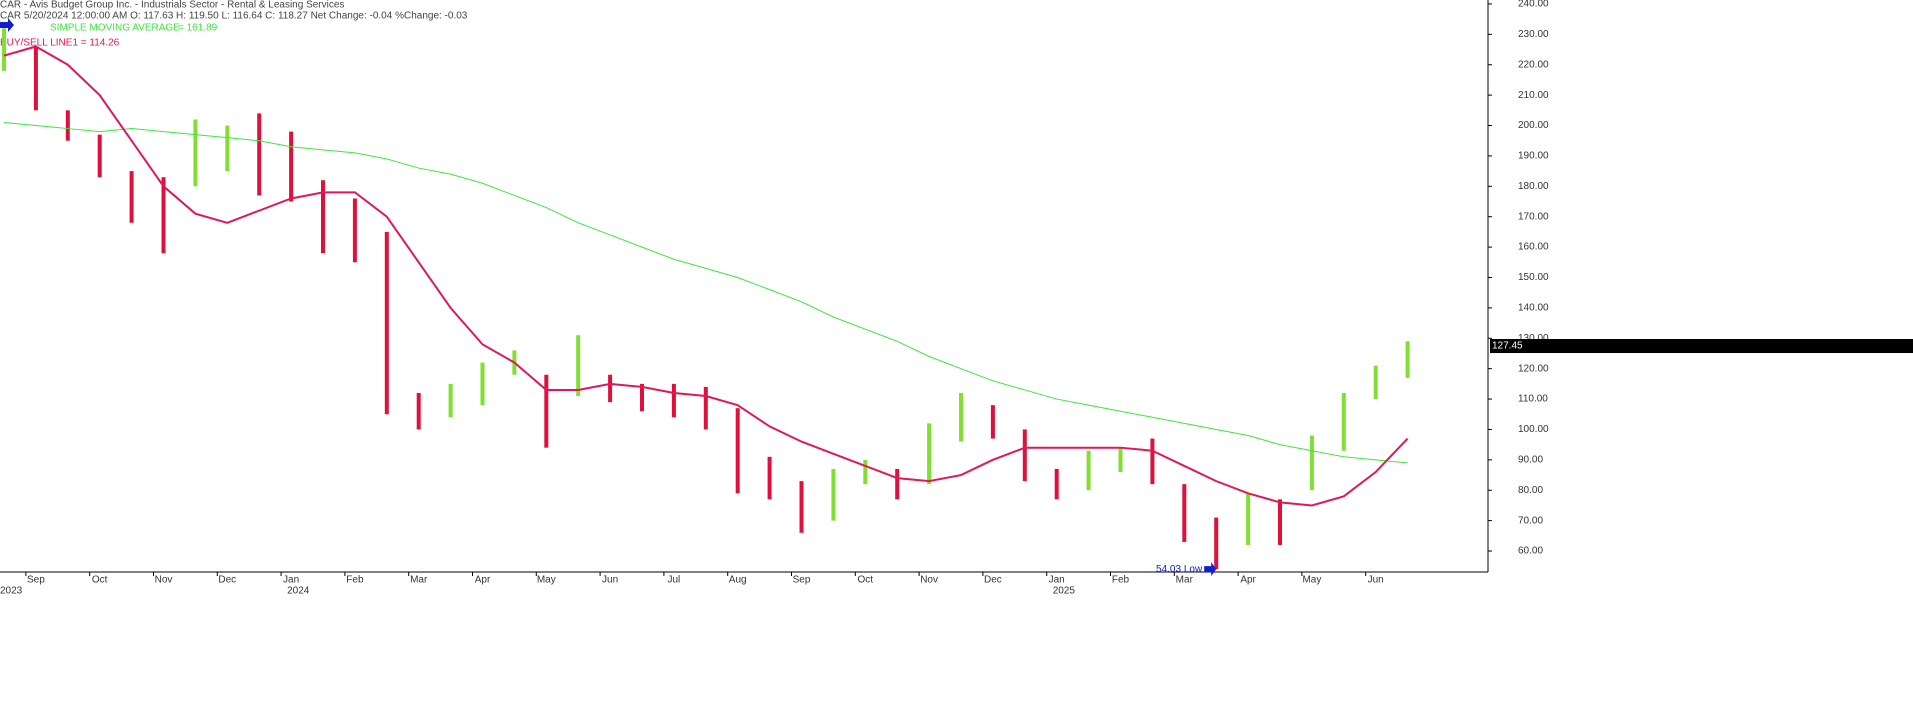 The width and height of the screenshot is (1913, 725). I want to click on x-tick-label: Jul, so click(674, 580).